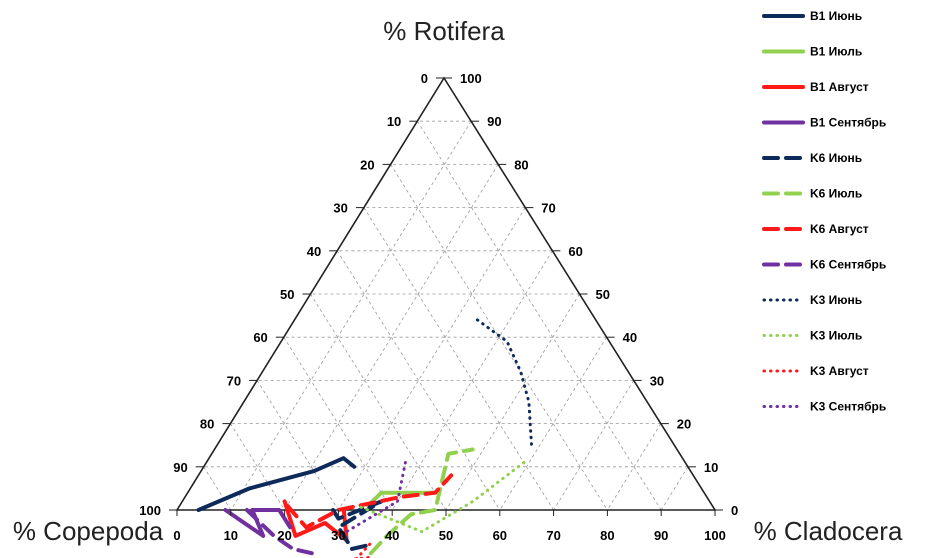  Describe the element at coordinates (836, 16) in the screenshot. I see `legend-label: B1 Июнь` at that location.